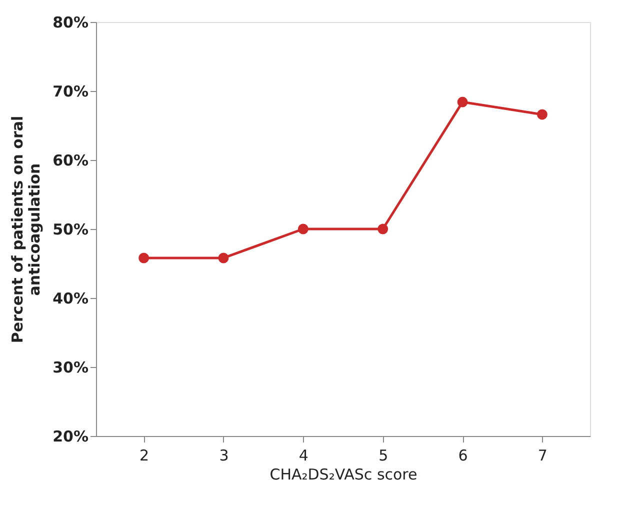 The height and width of the screenshot is (511, 636). What do you see at coordinates (344, 475) in the screenshot?
I see `x-axis-title: CHA₂DS₂VASc score` at bounding box center [344, 475].